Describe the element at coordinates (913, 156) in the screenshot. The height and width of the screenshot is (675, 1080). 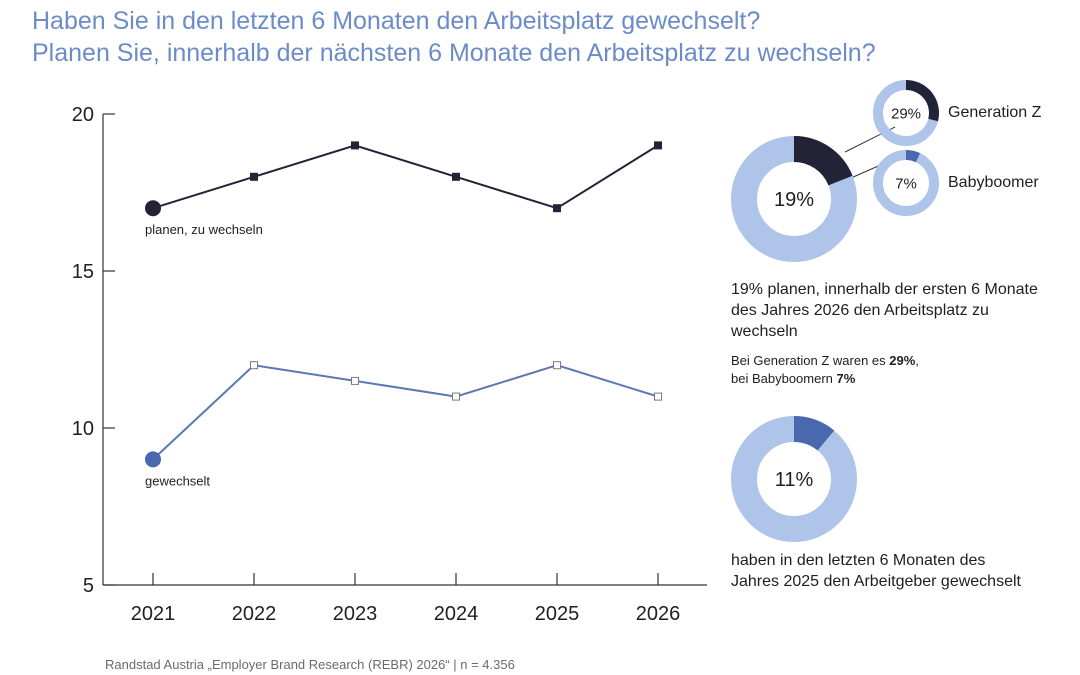
I see `boomer-donut-segment` at that location.